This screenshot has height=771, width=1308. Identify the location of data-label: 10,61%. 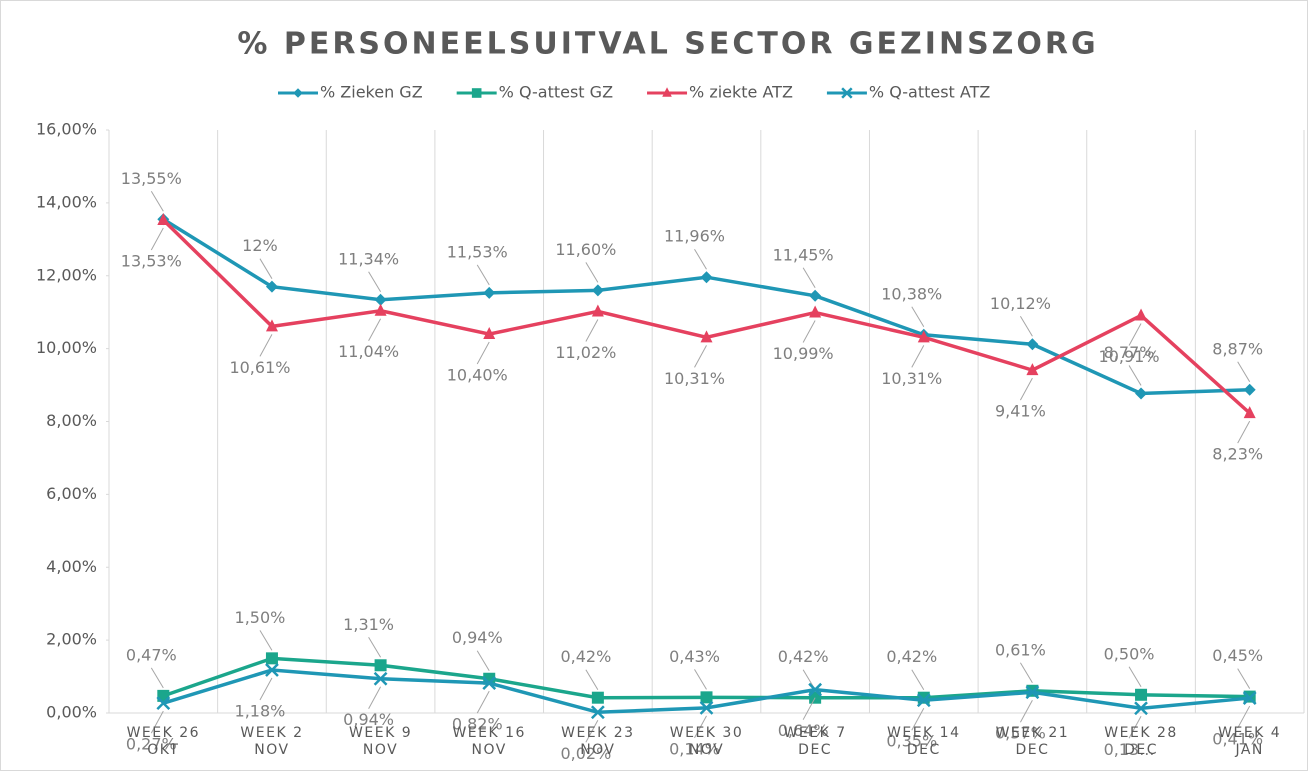
(259, 367).